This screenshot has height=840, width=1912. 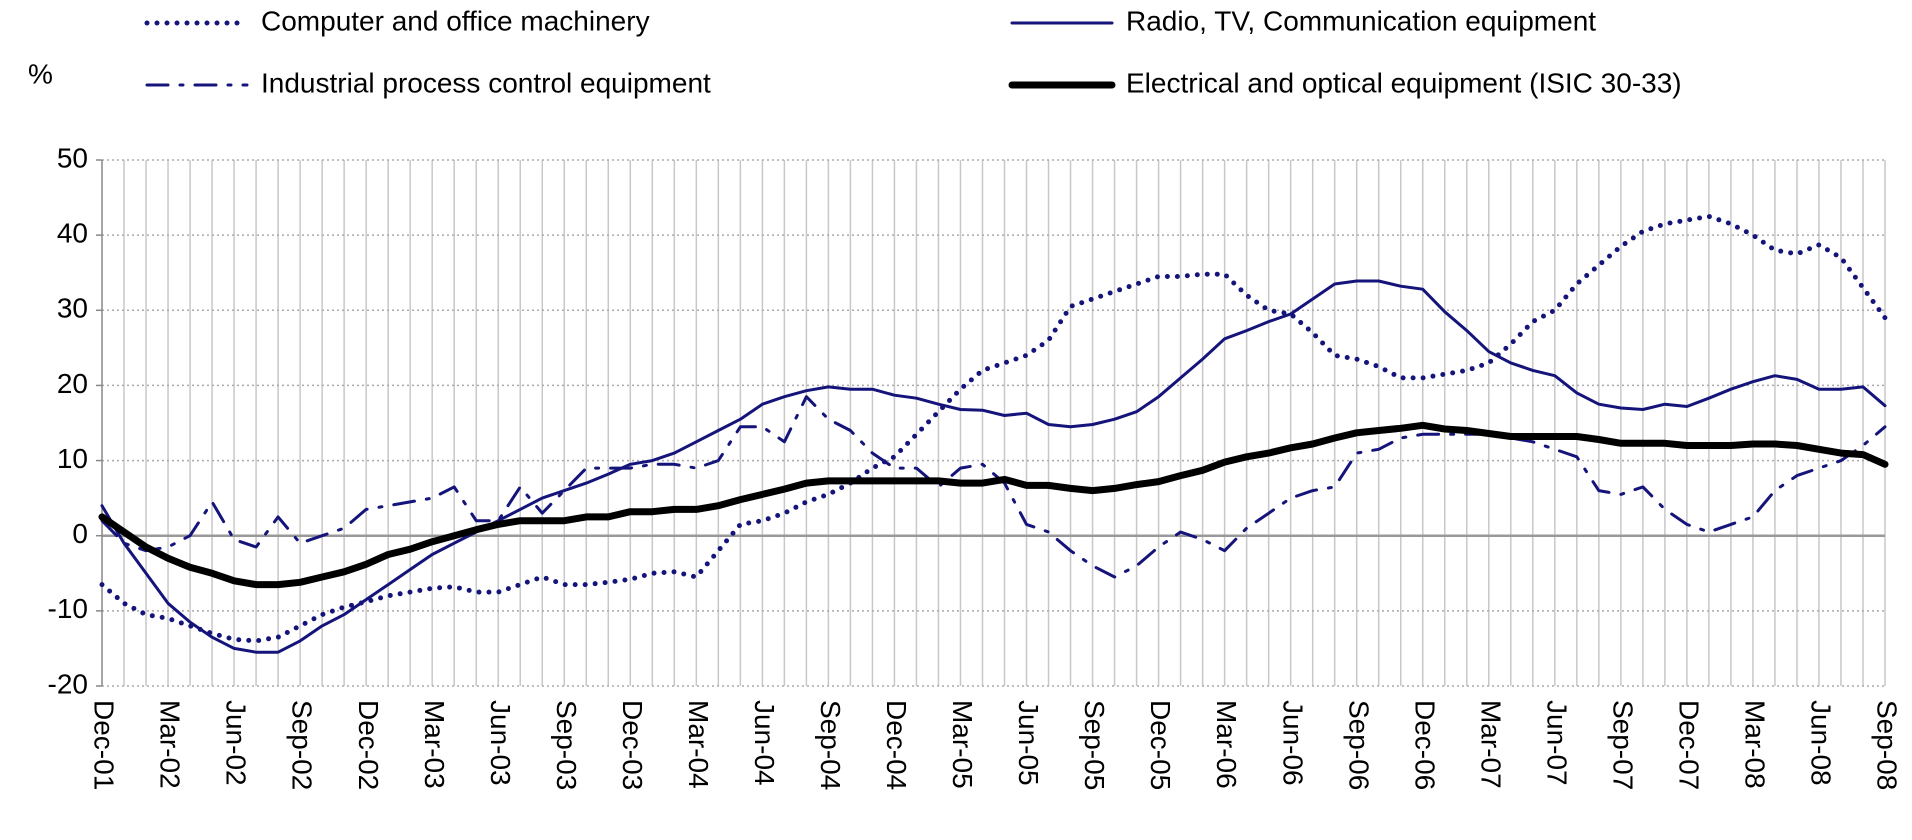 What do you see at coordinates (455, 20) in the screenshot?
I see `legend-label: Computer and office machinery` at bounding box center [455, 20].